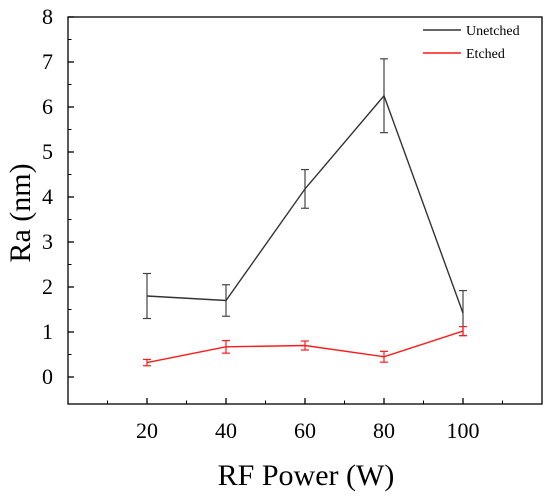  Describe the element at coordinates (58, 196) in the screenshot. I see `y-axis: 0 1 2 3 4 5 6 7 8` at that location.